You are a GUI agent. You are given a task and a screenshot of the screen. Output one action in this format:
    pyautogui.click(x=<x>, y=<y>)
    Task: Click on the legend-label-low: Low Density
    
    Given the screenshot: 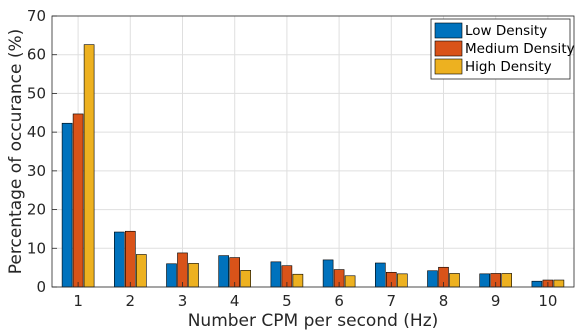 What is the action you would take?
    pyautogui.click(x=506, y=31)
    